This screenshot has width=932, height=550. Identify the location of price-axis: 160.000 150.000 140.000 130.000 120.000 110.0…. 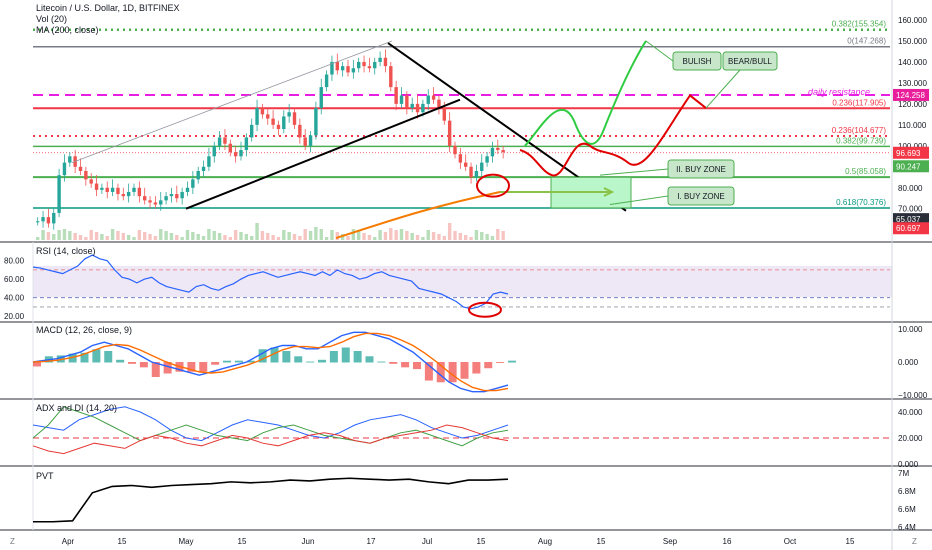
(911, 125).